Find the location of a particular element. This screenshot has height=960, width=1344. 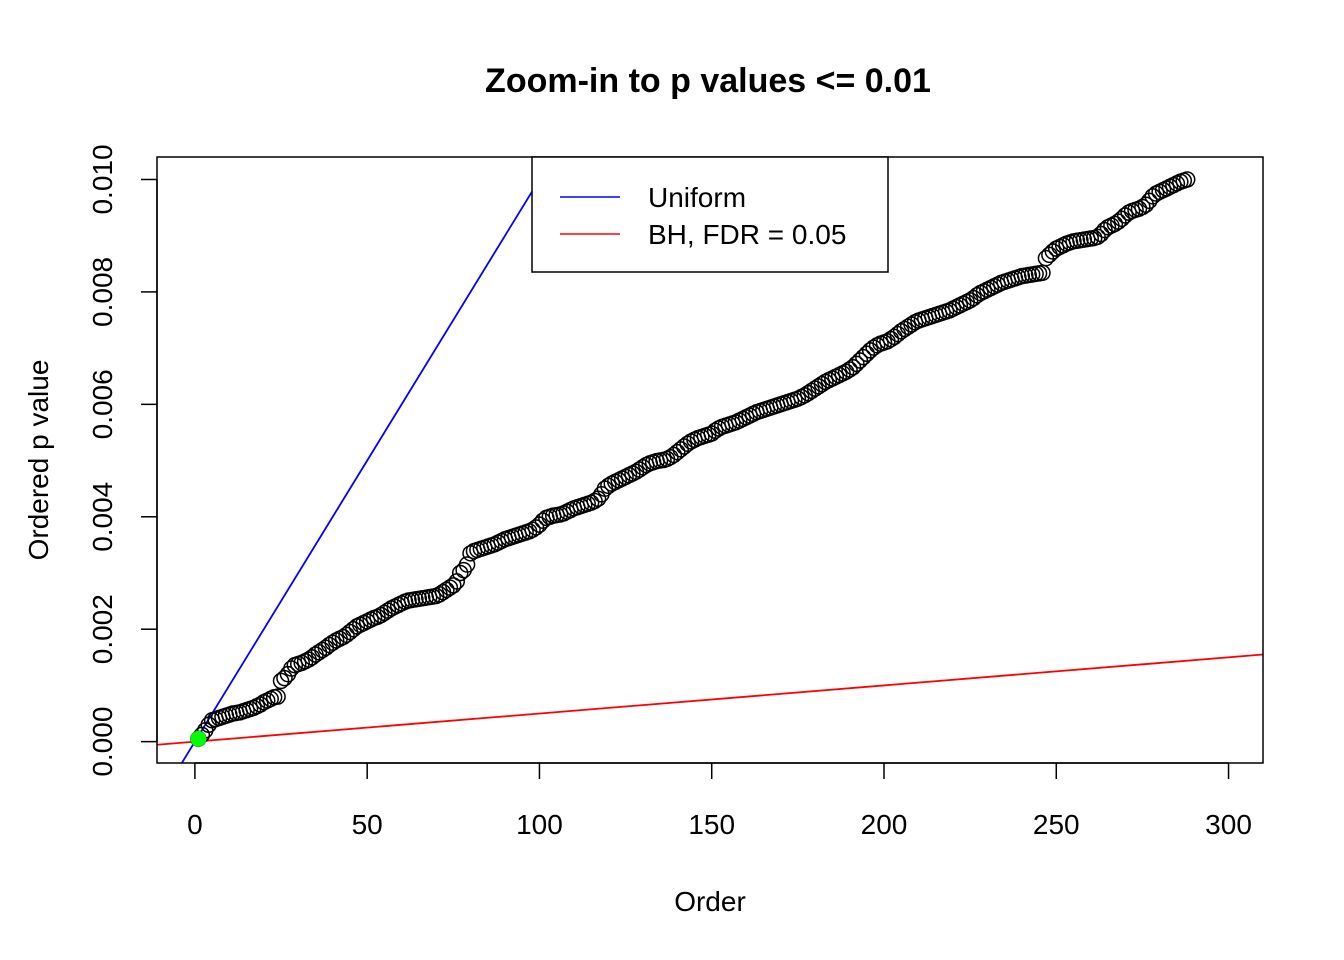

reference-line-bh is located at coordinates (710, 699).